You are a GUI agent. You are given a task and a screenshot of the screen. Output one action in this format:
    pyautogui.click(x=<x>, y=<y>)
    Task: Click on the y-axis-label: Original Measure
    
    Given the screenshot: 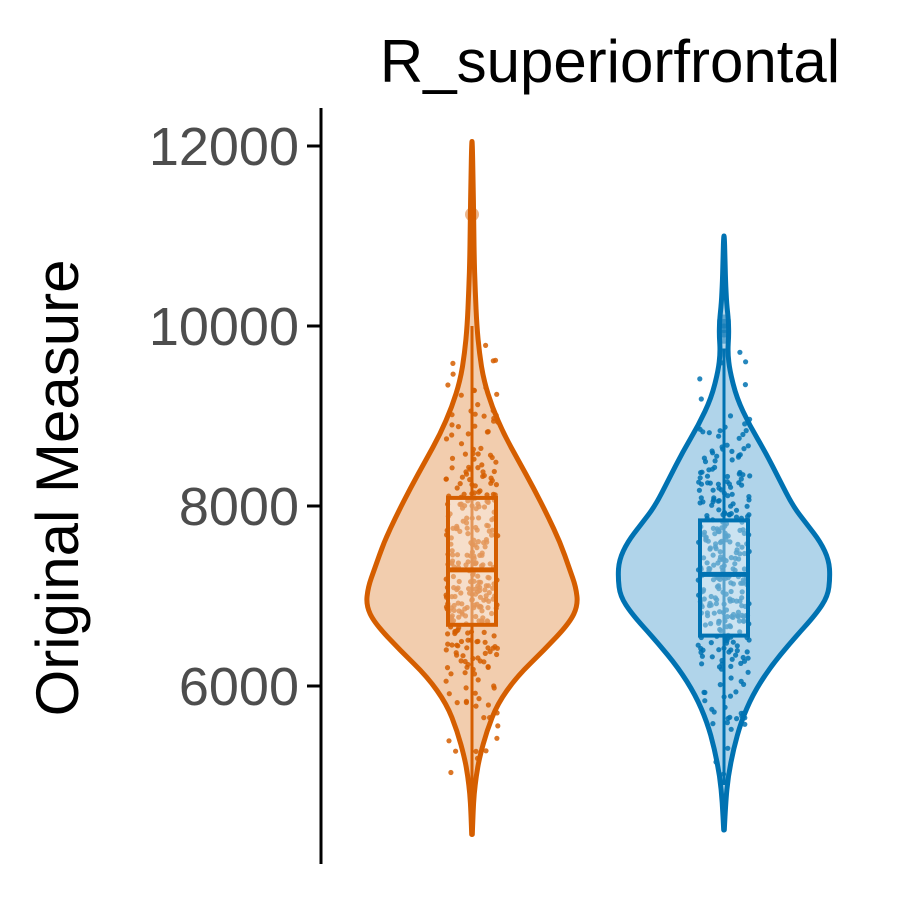 What is the action you would take?
    pyautogui.click(x=57, y=488)
    